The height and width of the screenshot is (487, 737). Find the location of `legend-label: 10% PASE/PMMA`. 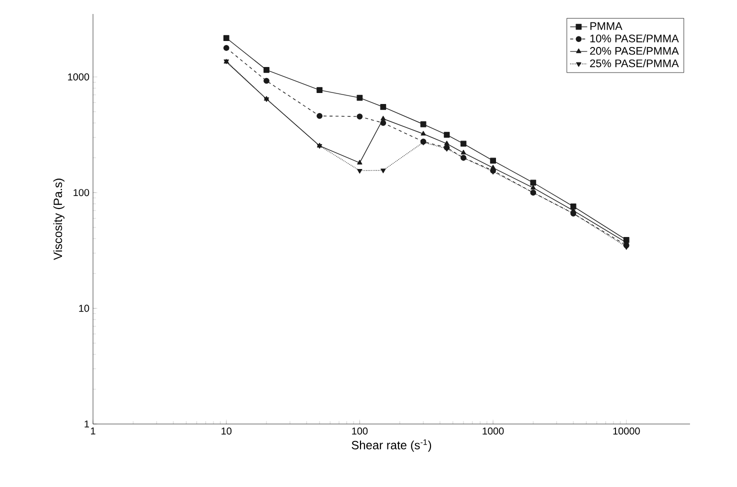

legend-label: 10% PASE/PMMA is located at coordinates (634, 38).